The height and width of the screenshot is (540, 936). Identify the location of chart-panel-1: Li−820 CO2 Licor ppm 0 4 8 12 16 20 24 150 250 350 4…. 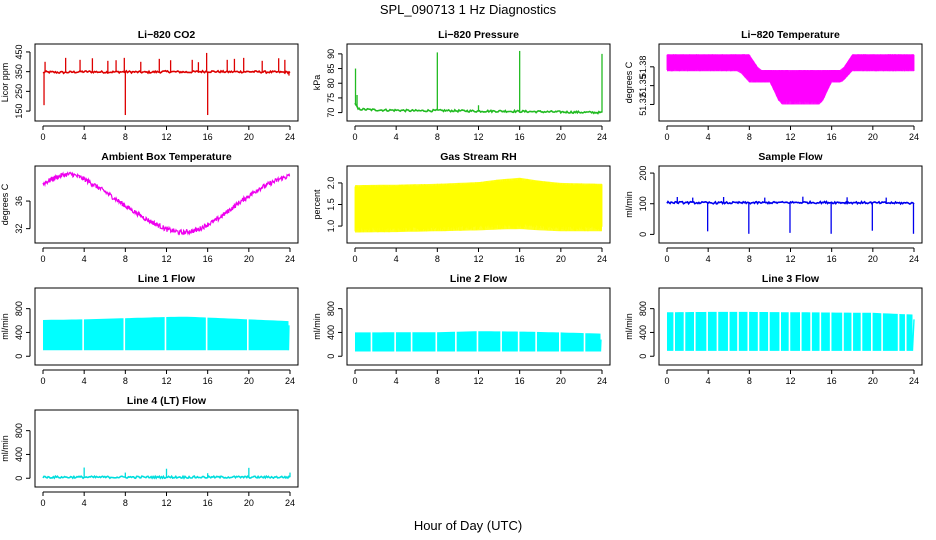
(149, 85).